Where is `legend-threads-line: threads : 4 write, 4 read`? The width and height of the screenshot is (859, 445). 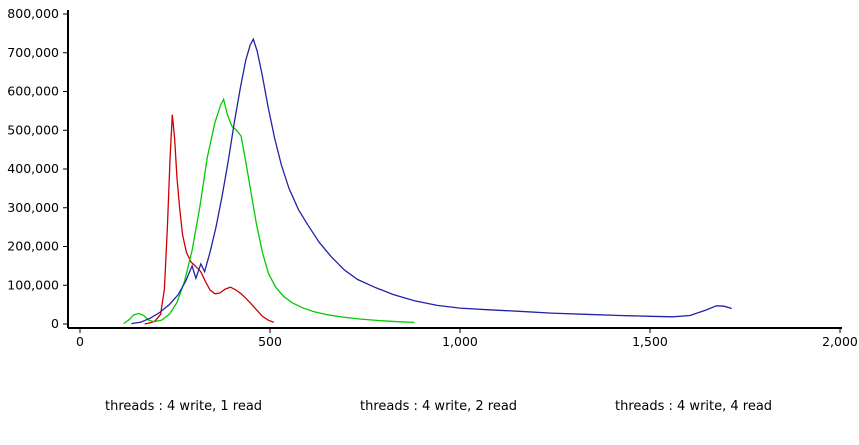
legend-threads-line: threads : 4 write, 4 read is located at coordinates (694, 406).